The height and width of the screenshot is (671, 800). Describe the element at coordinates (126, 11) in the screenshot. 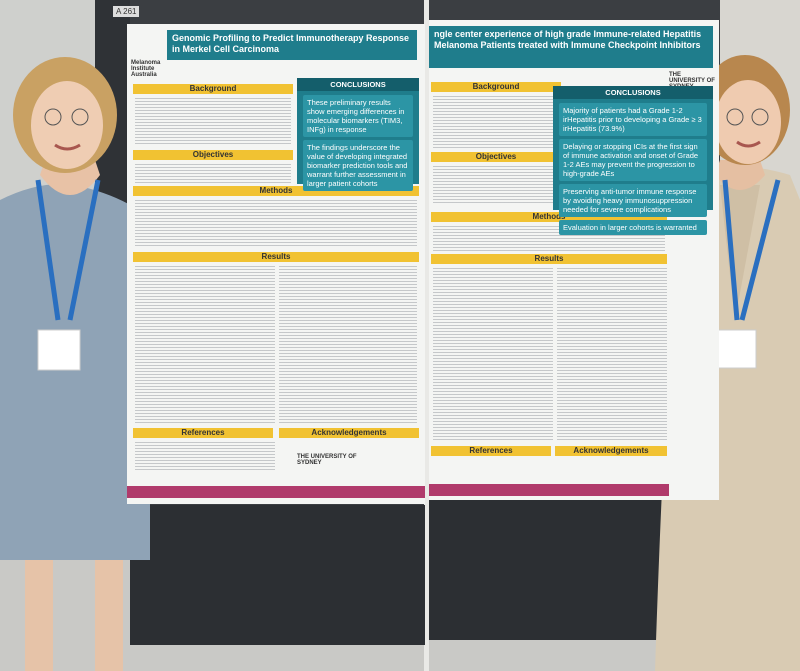

I see `booth-sign: A 261` at that location.